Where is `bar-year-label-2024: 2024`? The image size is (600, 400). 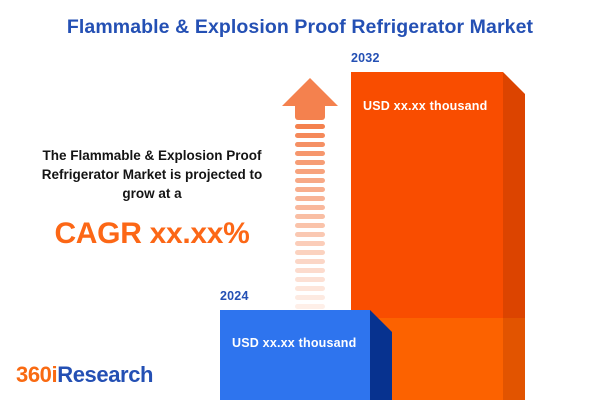 bar-year-label-2024: 2024 is located at coordinates (234, 296).